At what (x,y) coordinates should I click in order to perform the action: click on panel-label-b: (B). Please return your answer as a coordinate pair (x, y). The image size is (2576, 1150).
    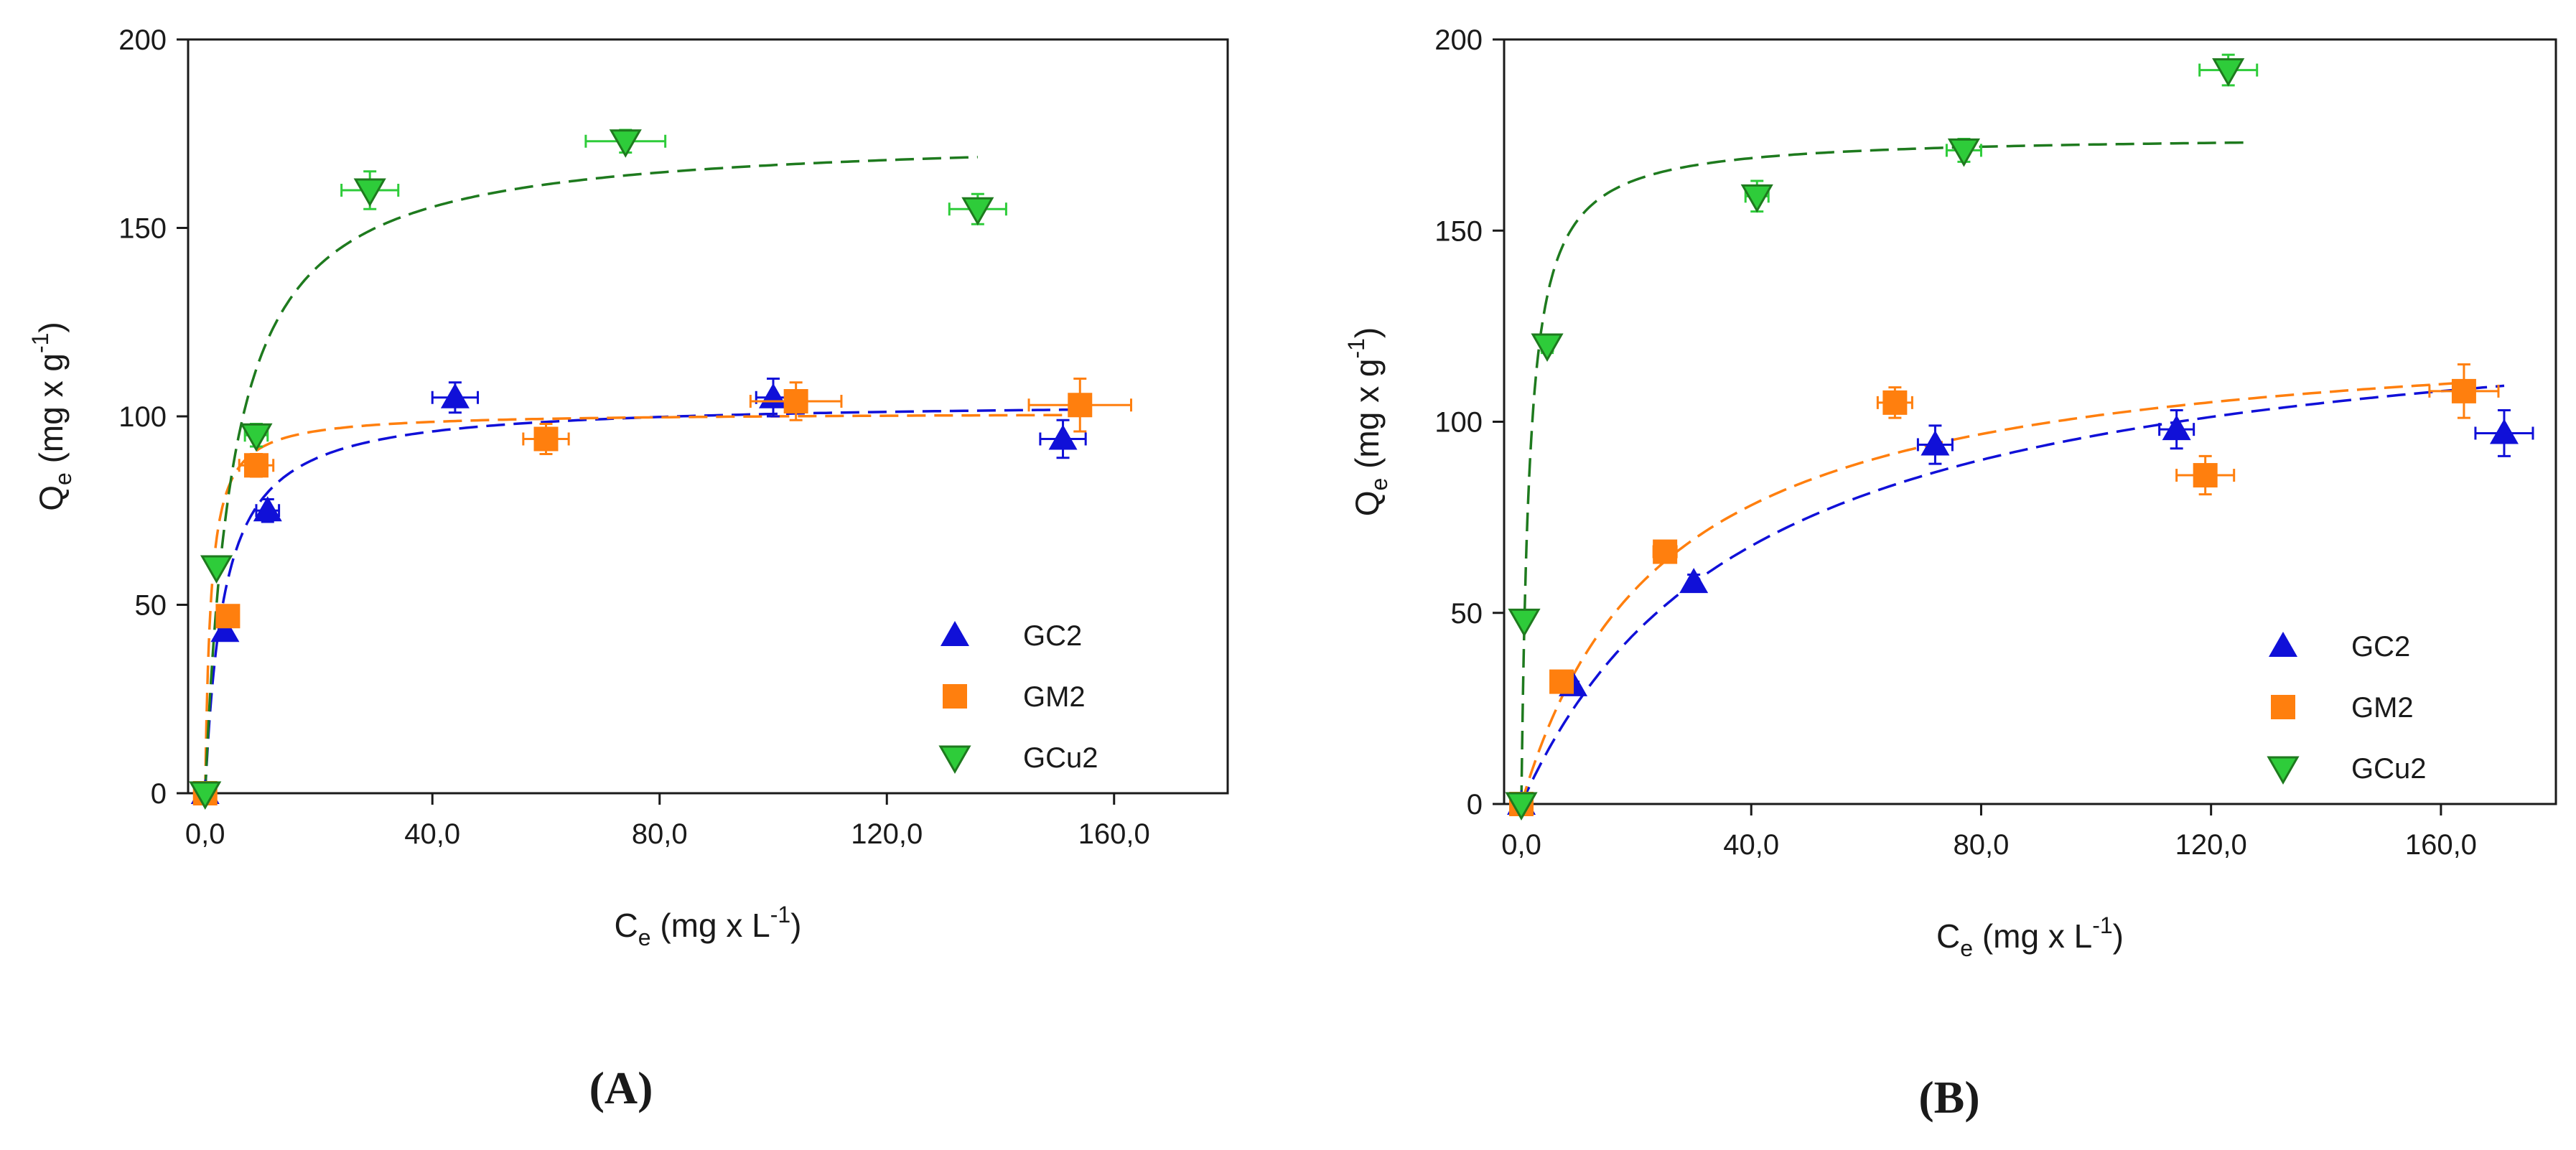
    Looking at the image, I should click on (1948, 1097).